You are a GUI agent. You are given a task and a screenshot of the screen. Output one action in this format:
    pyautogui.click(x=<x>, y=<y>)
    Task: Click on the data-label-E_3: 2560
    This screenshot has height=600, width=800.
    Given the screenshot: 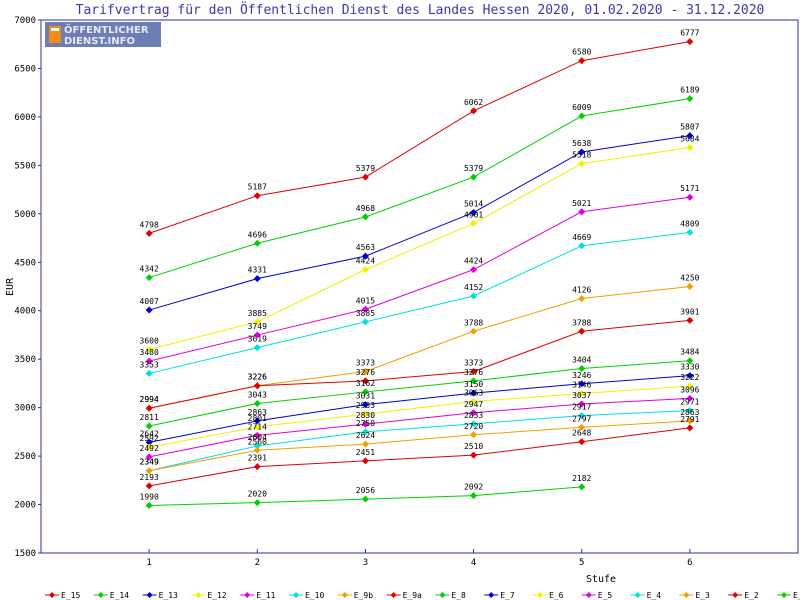 What is the action you would take?
    pyautogui.click(x=257, y=441)
    